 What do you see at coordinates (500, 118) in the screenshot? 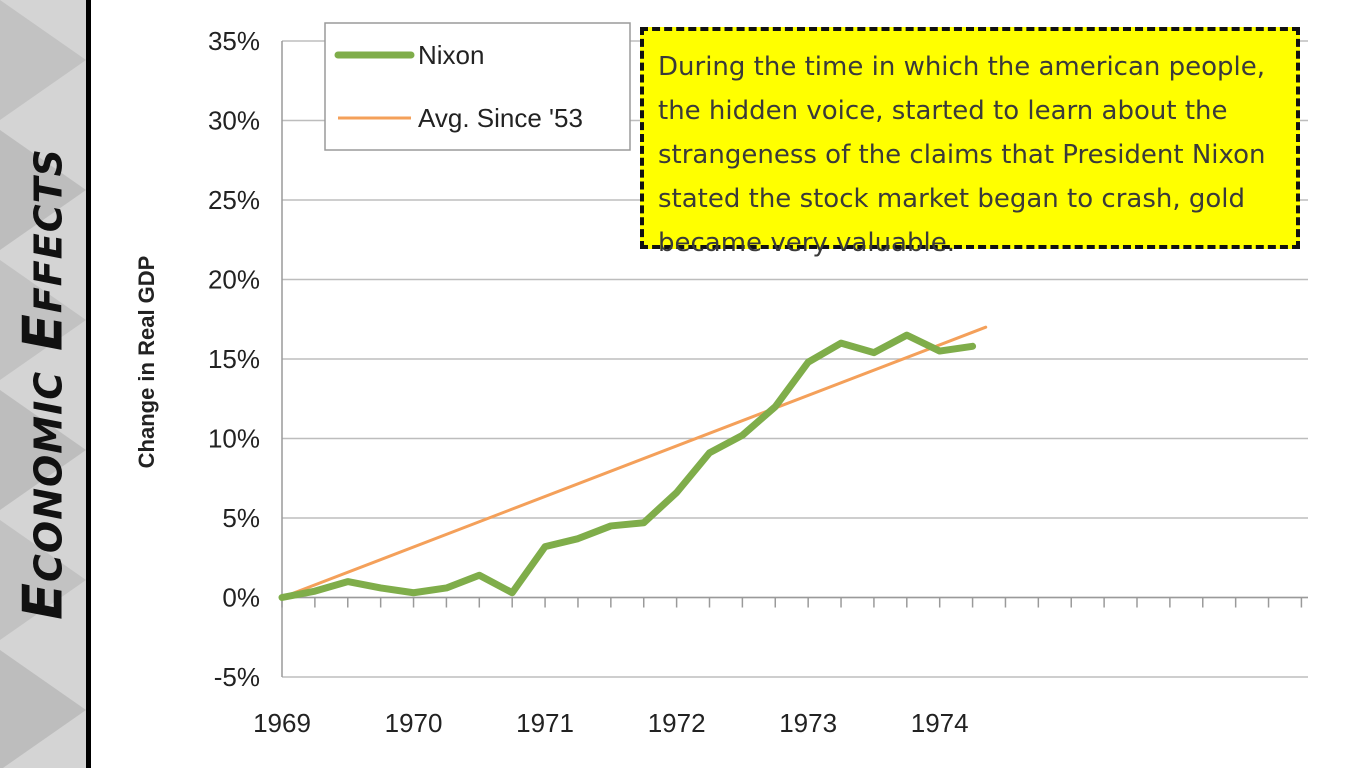
I see `legend-label-average: Avg. Since '53` at bounding box center [500, 118].